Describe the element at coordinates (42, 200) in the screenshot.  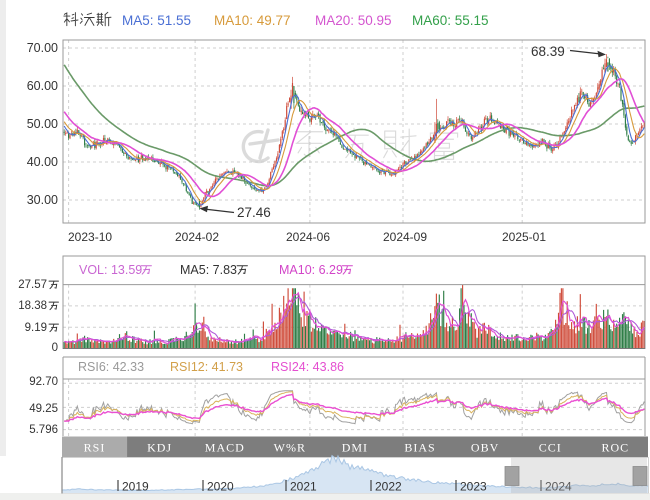
I see `svg-text: 30.00` at that location.